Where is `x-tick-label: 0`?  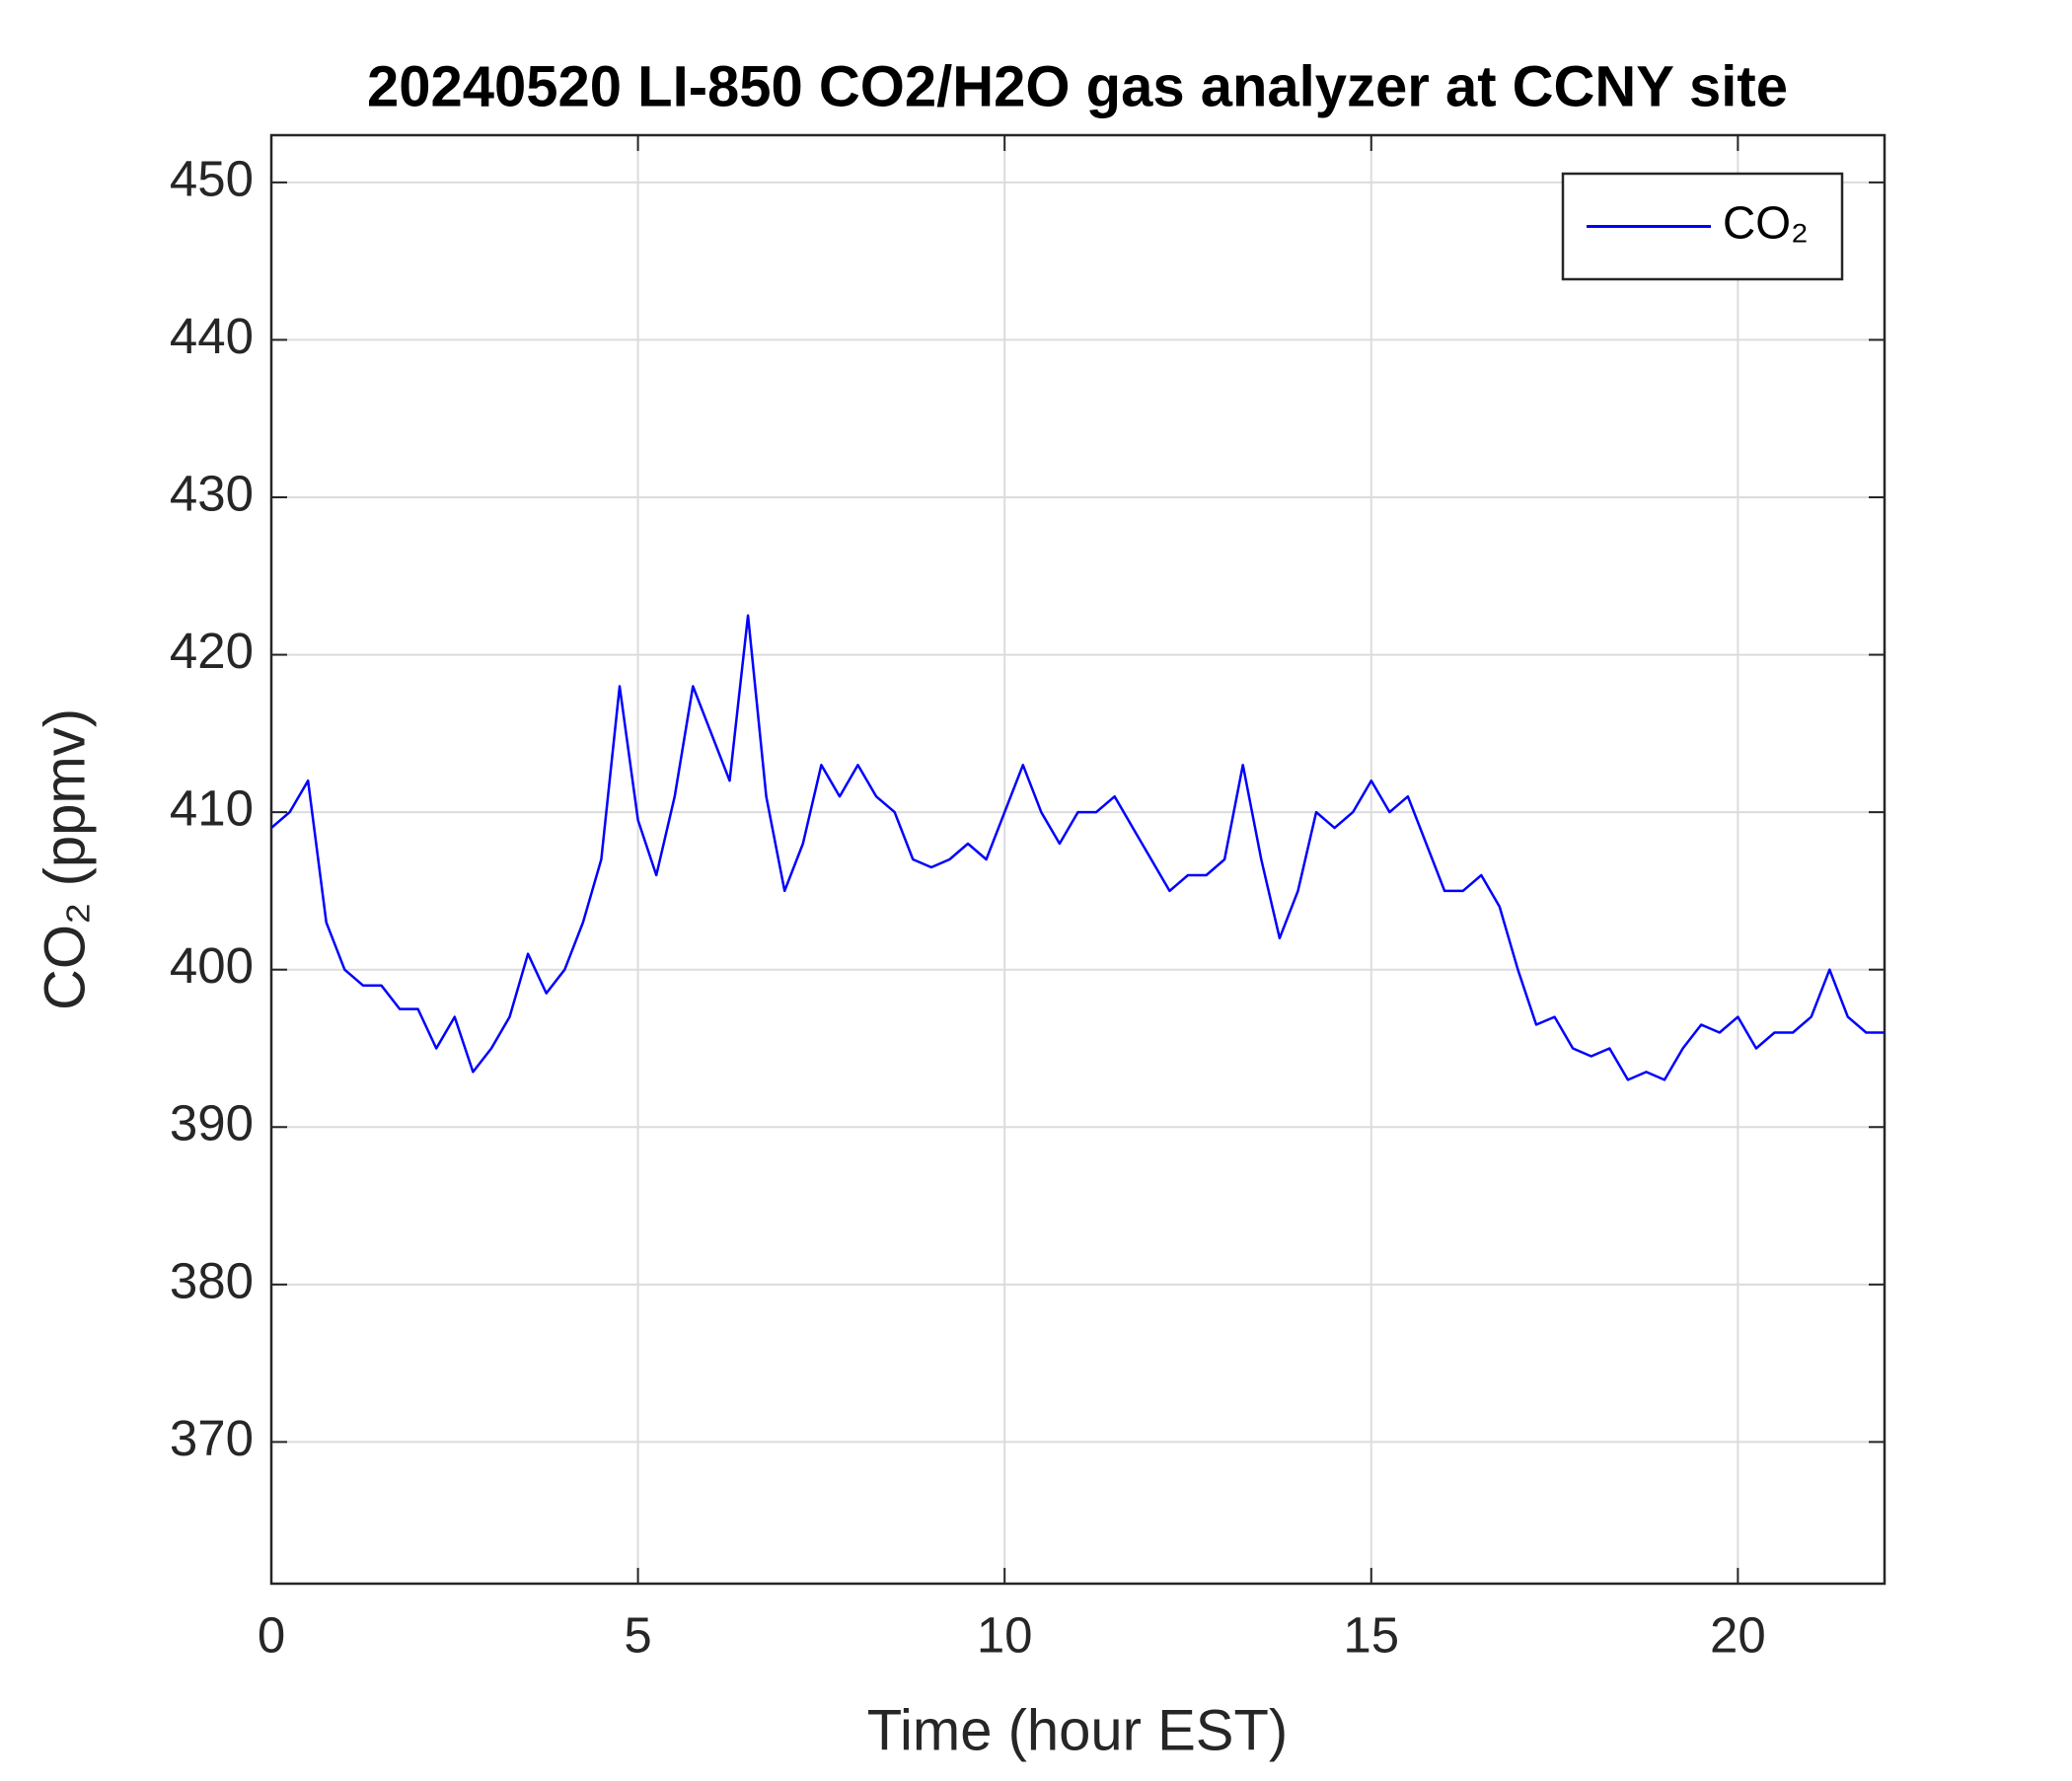
x-tick-label: 0 is located at coordinates (272, 1634).